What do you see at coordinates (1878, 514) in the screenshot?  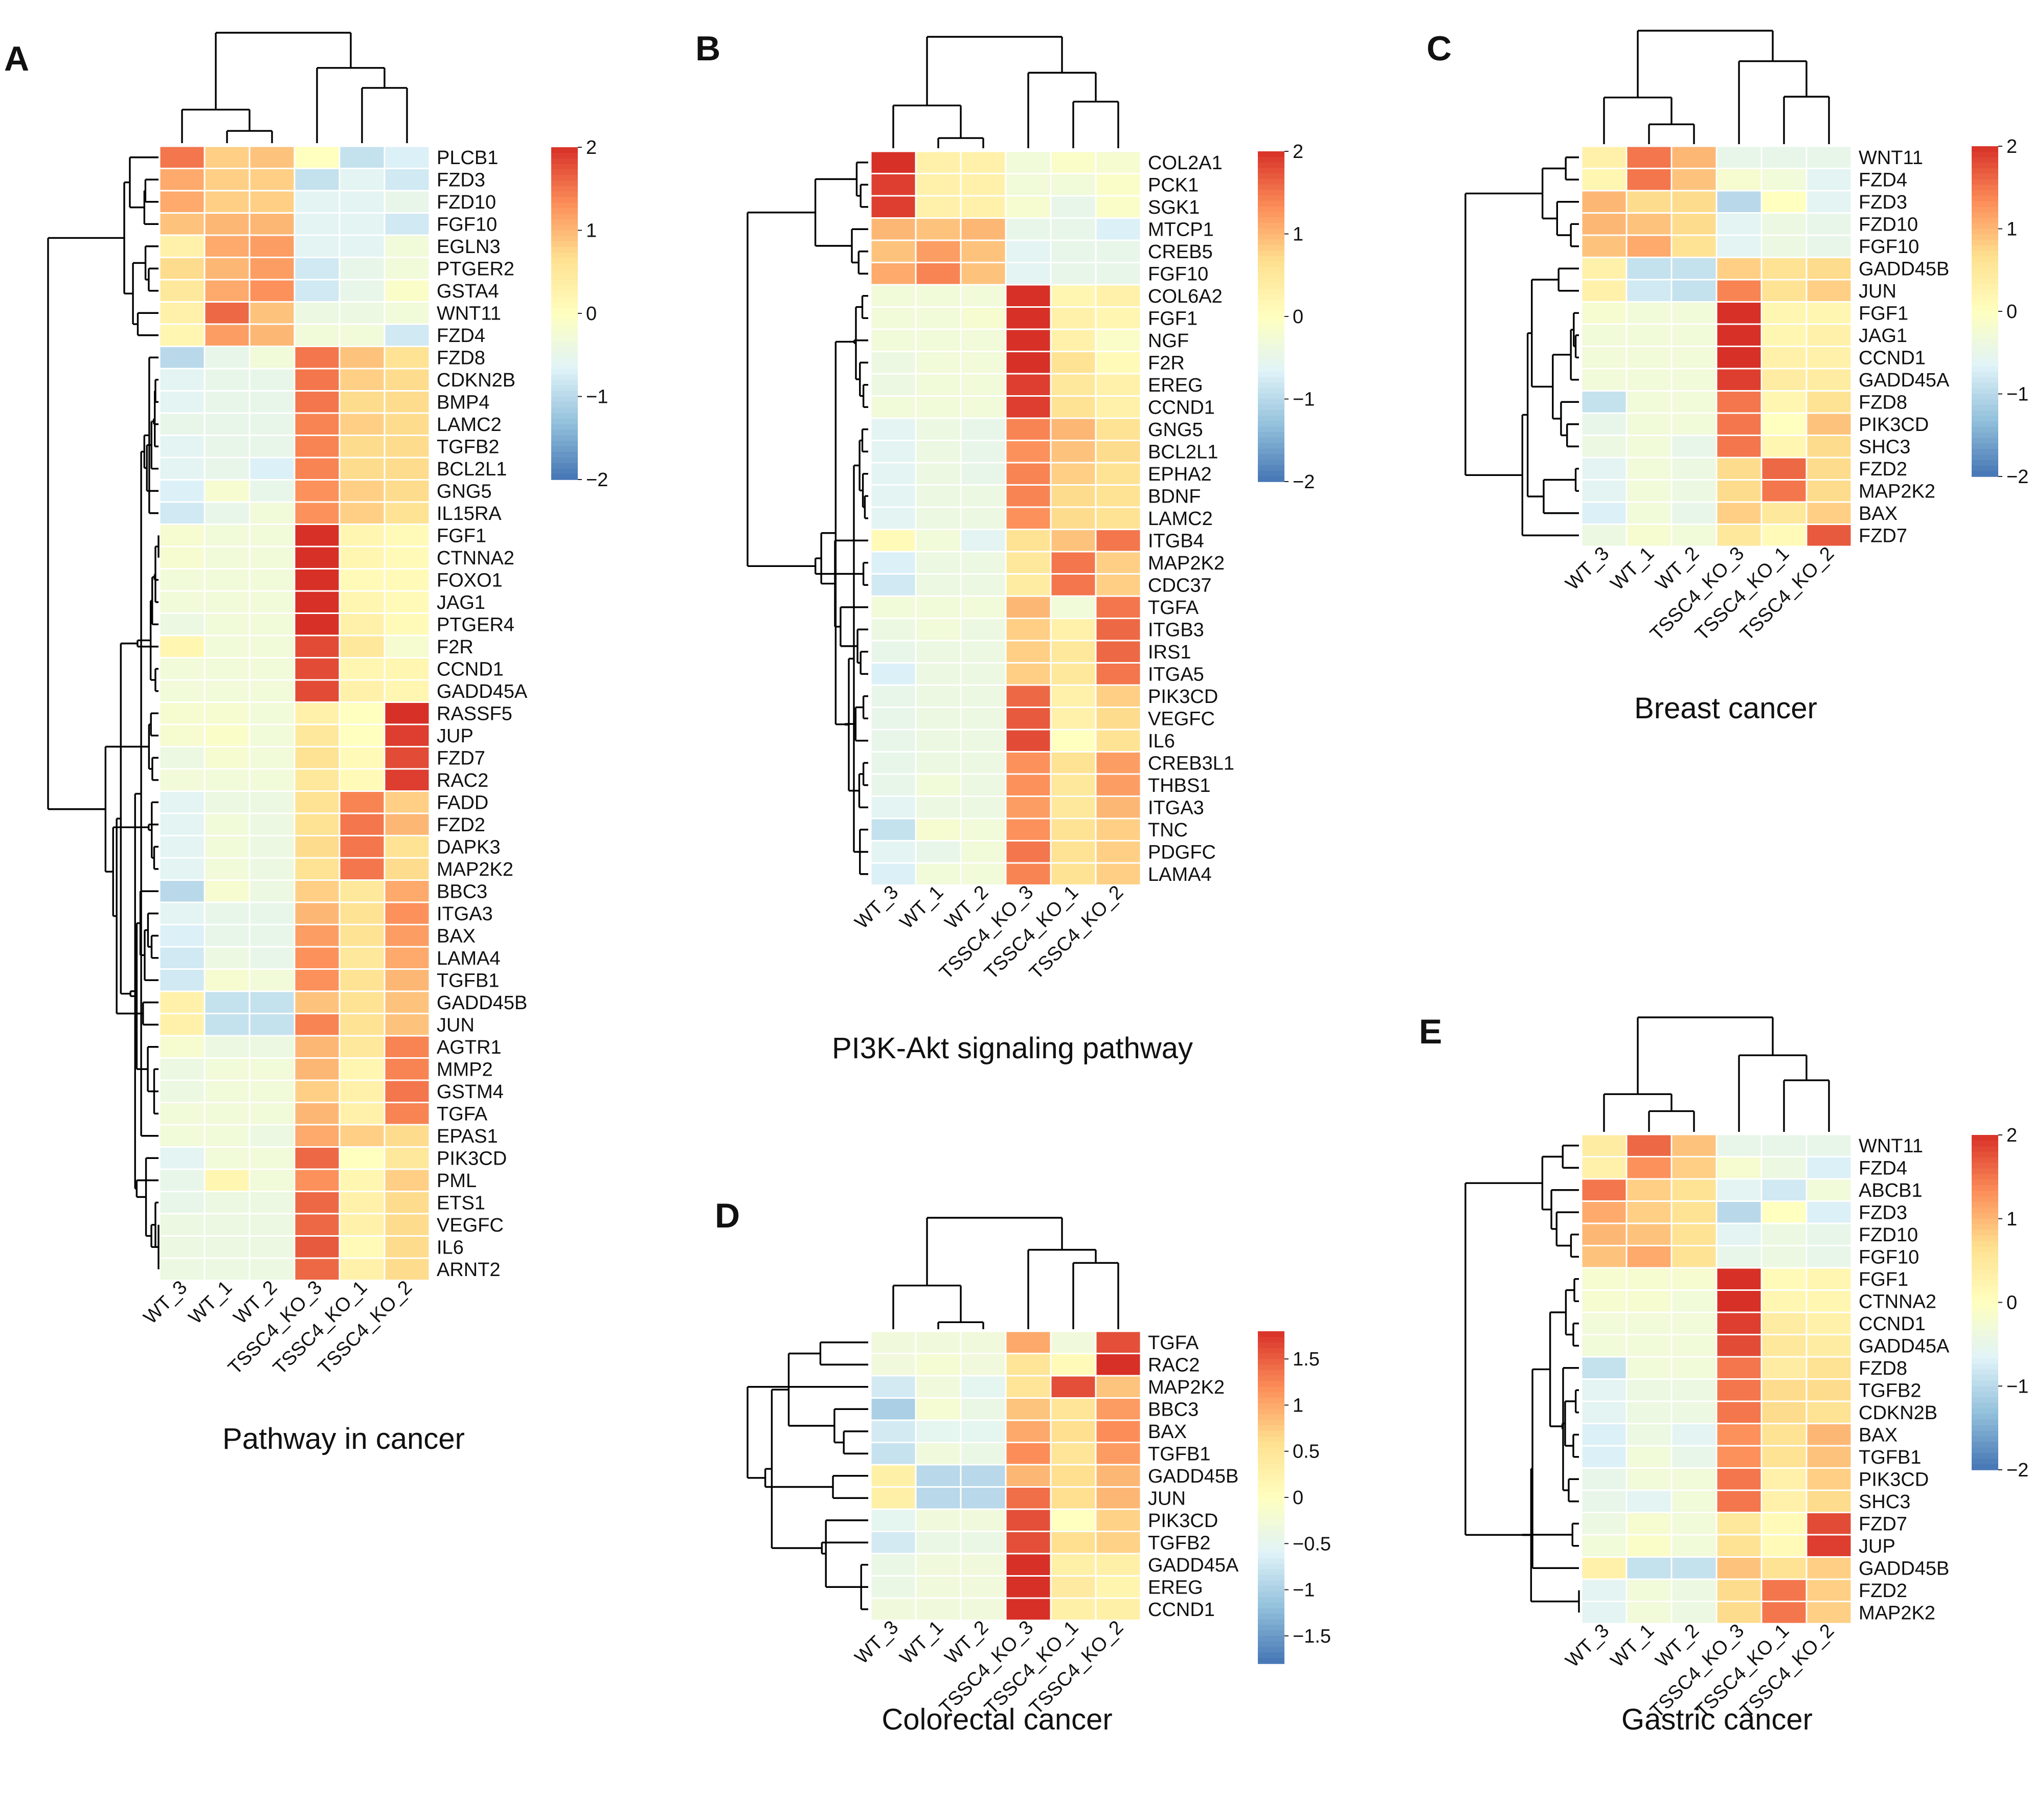 I see `gene-label: BAX` at bounding box center [1878, 514].